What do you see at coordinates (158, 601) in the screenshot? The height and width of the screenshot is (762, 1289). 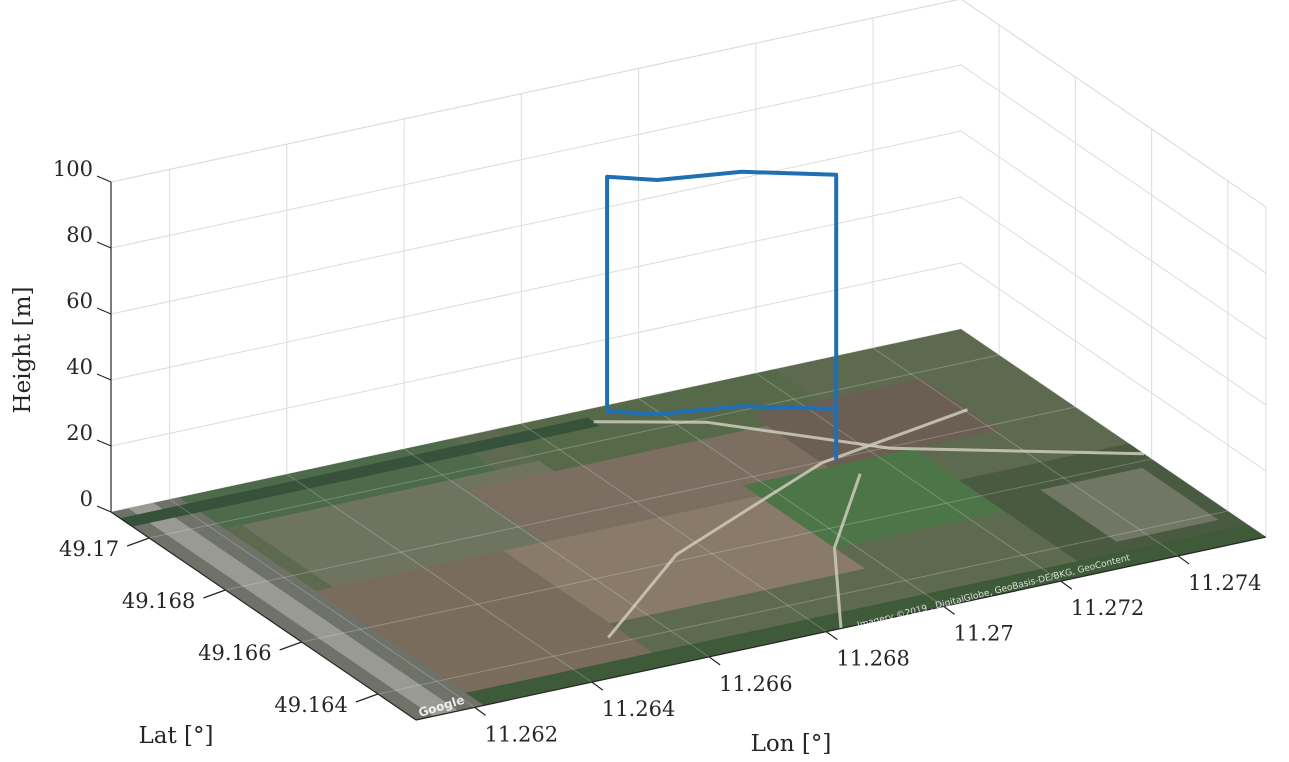 I see `y-tick-label: 49.168` at bounding box center [158, 601].